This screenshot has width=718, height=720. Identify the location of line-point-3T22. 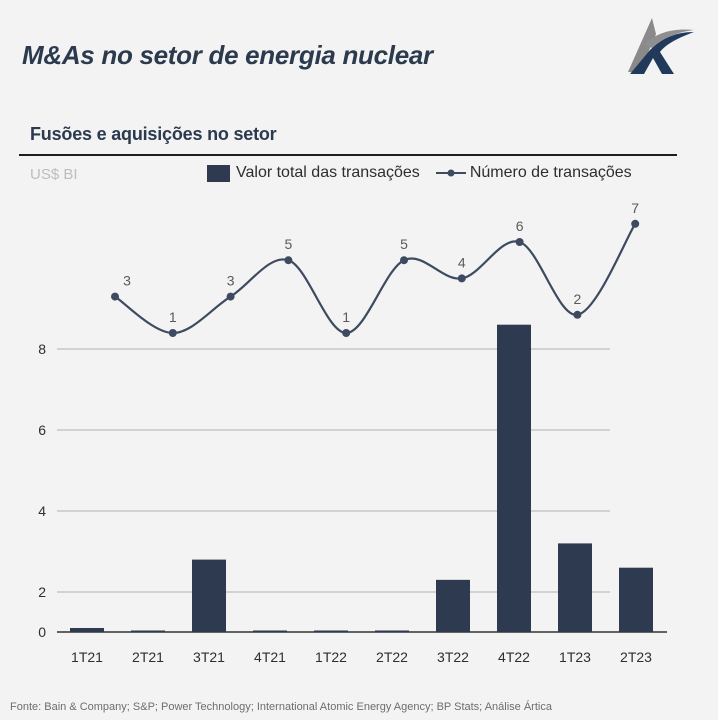
(461, 278).